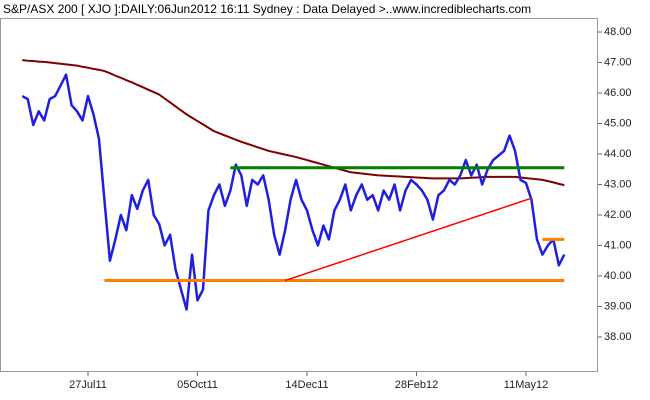 This screenshot has height=400, width=650. Describe the element at coordinates (416, 385) in the screenshot. I see `x-tick-label: 28Feb12` at that location.